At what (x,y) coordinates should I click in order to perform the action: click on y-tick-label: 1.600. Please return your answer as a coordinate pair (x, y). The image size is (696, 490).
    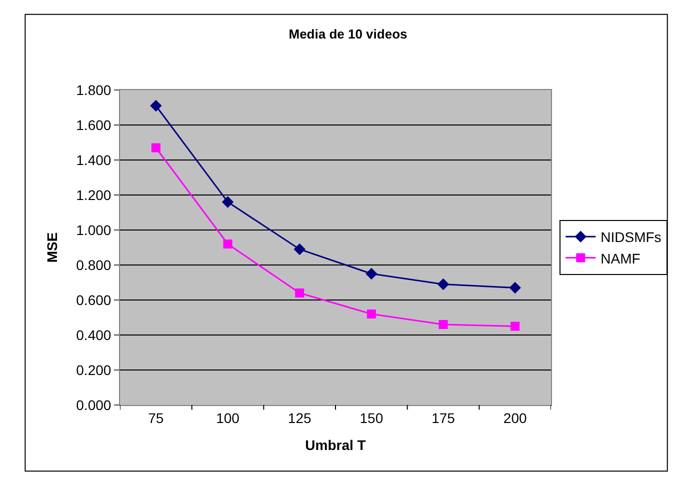
    Looking at the image, I should click on (94, 124).